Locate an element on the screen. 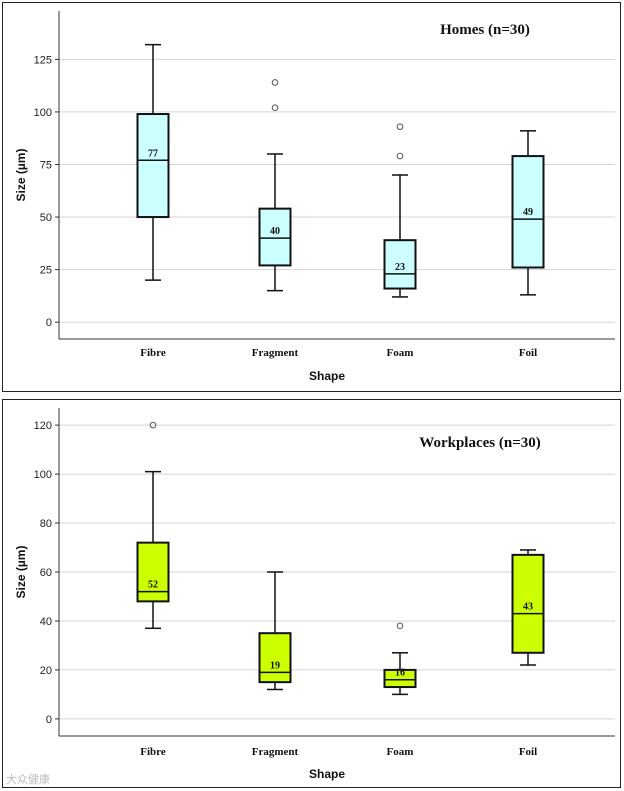 This screenshot has height=791, width=624. median-label: 23 is located at coordinates (400, 267).